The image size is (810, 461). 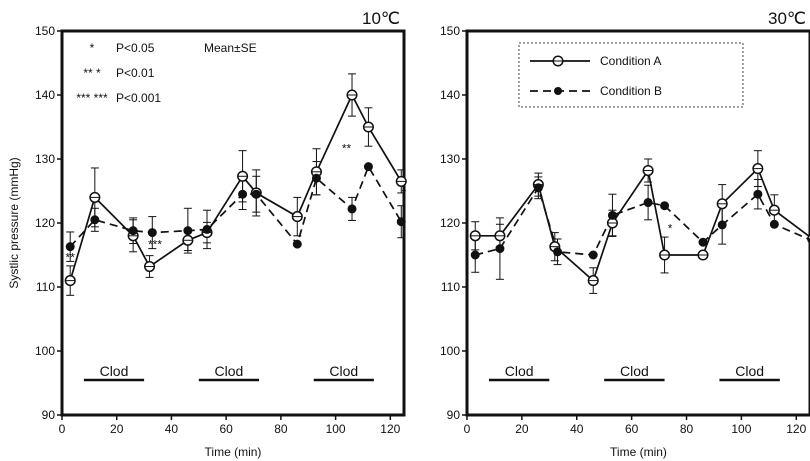 What do you see at coordinates (138, 98) in the screenshot?
I see `p-key-label: P<0.001` at bounding box center [138, 98].